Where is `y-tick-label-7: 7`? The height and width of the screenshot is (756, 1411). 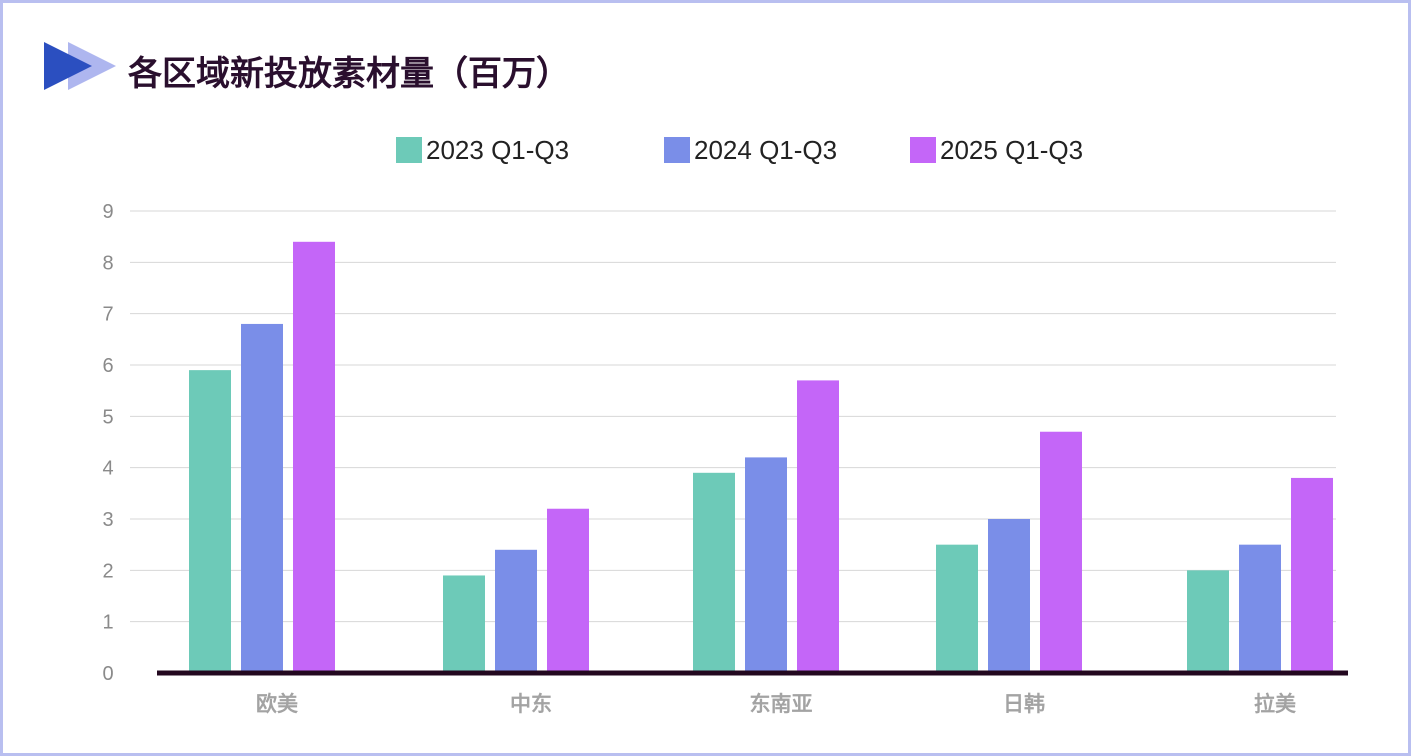 y-tick-label-7: 7 is located at coordinates (107, 315).